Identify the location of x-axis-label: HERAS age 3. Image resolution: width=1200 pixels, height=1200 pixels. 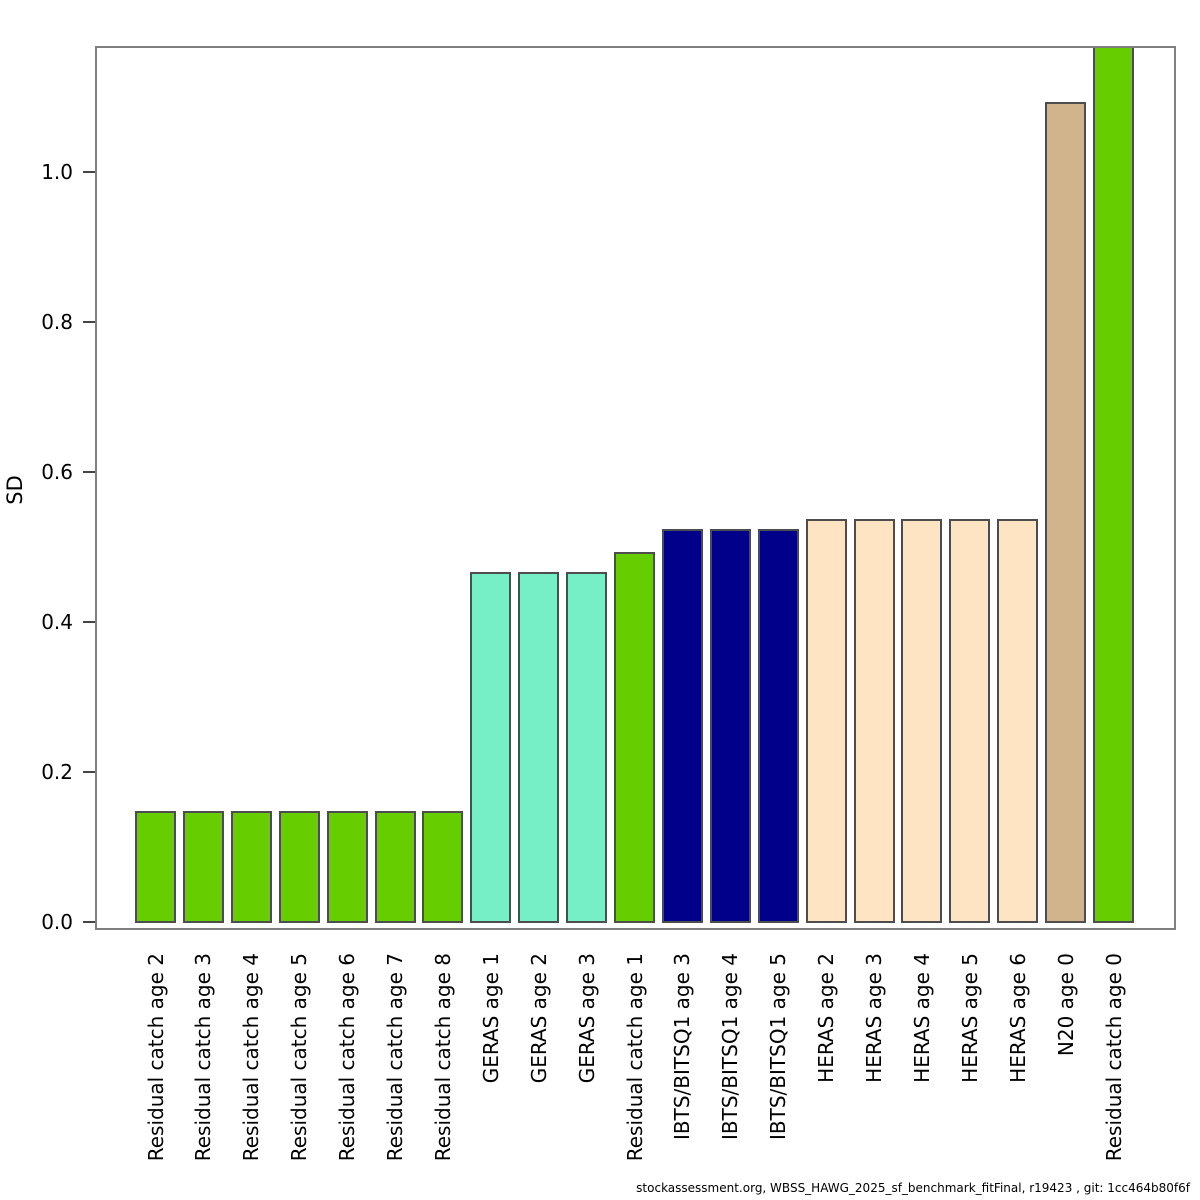
(874, 1018).